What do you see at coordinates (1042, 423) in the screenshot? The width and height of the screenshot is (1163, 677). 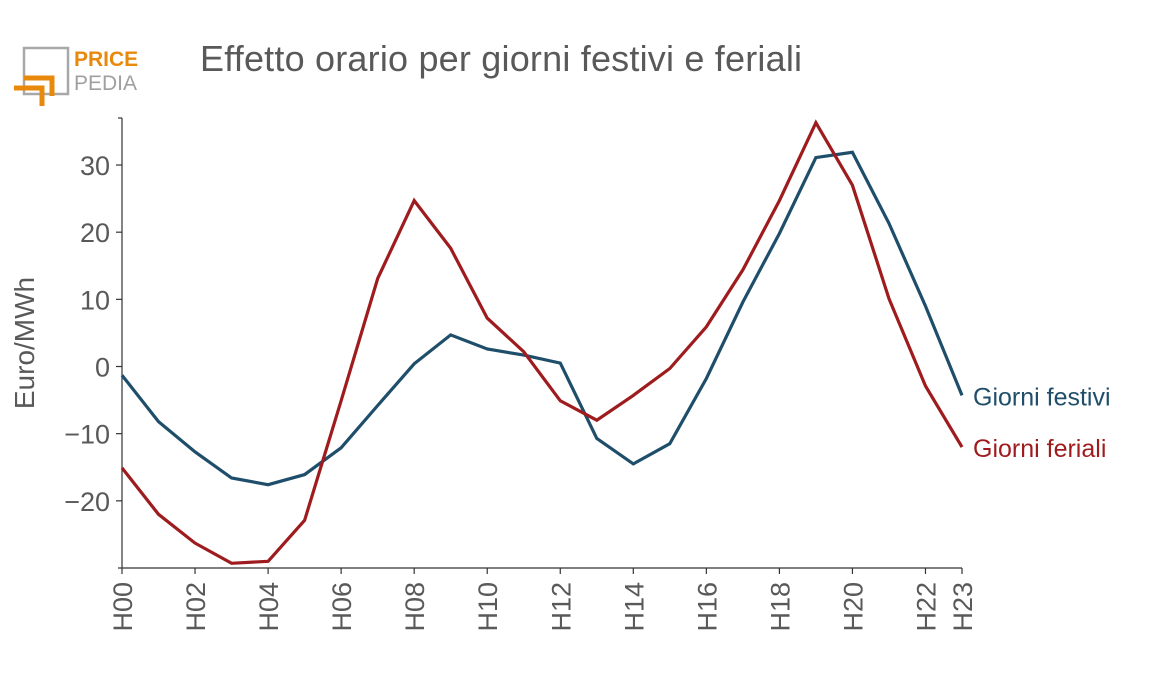 I see `series-labels: Giorni festivi Giorni feriali` at bounding box center [1042, 423].